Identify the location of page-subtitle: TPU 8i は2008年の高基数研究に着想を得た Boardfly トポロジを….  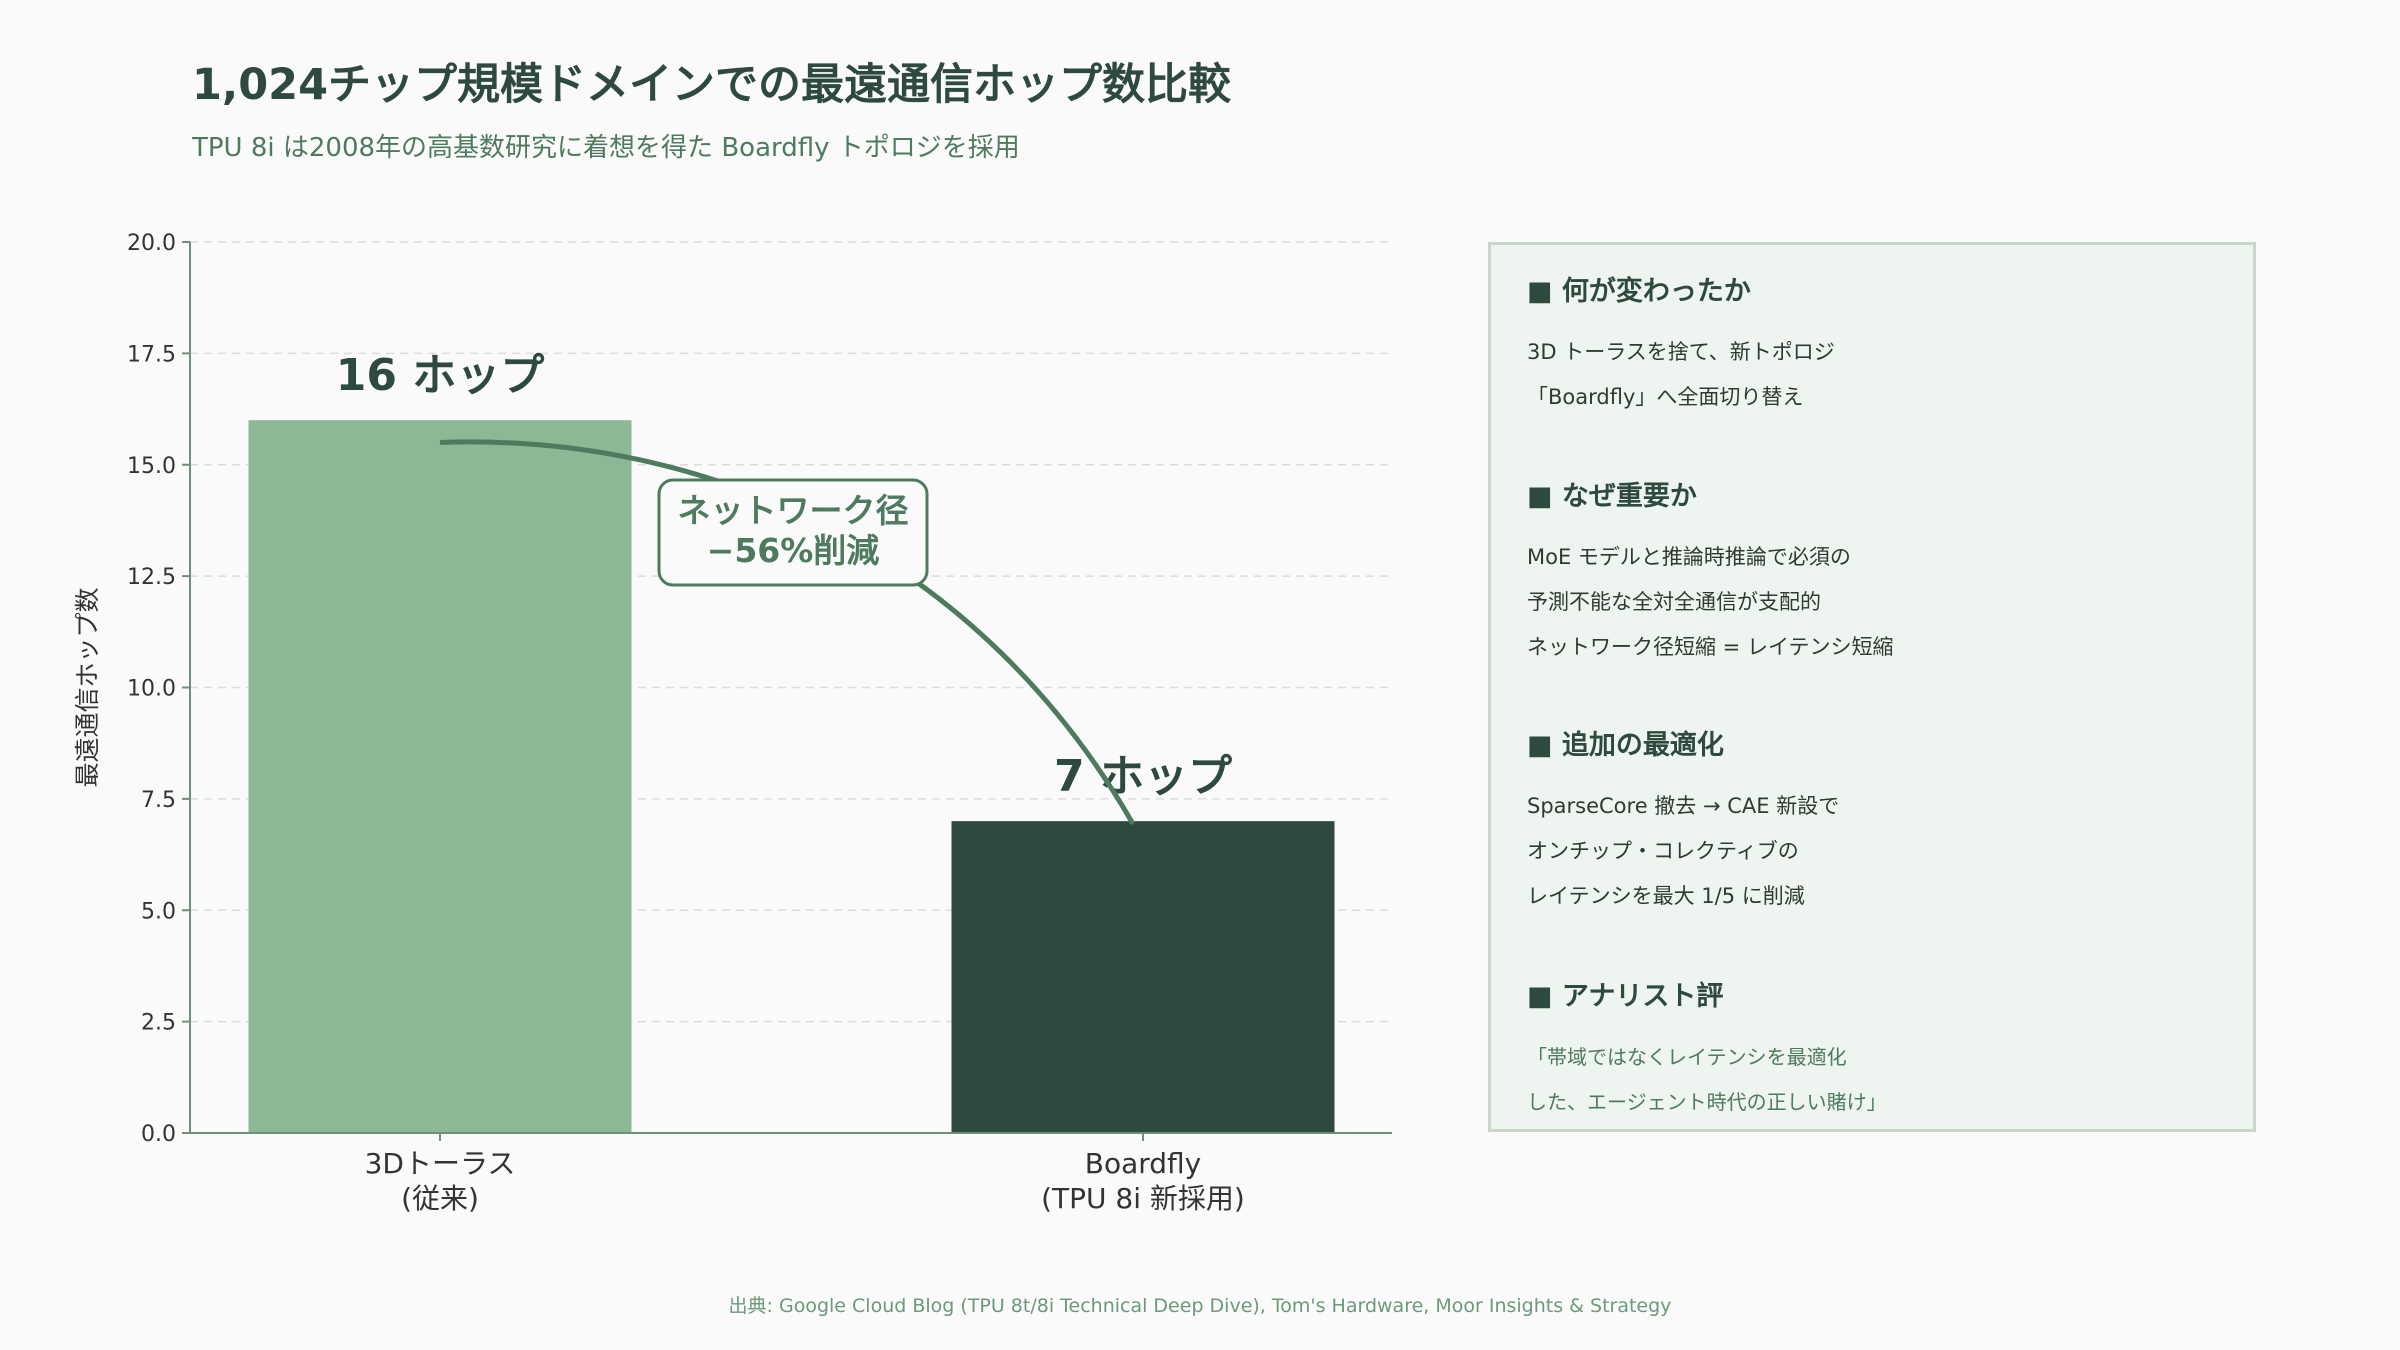
(606, 148).